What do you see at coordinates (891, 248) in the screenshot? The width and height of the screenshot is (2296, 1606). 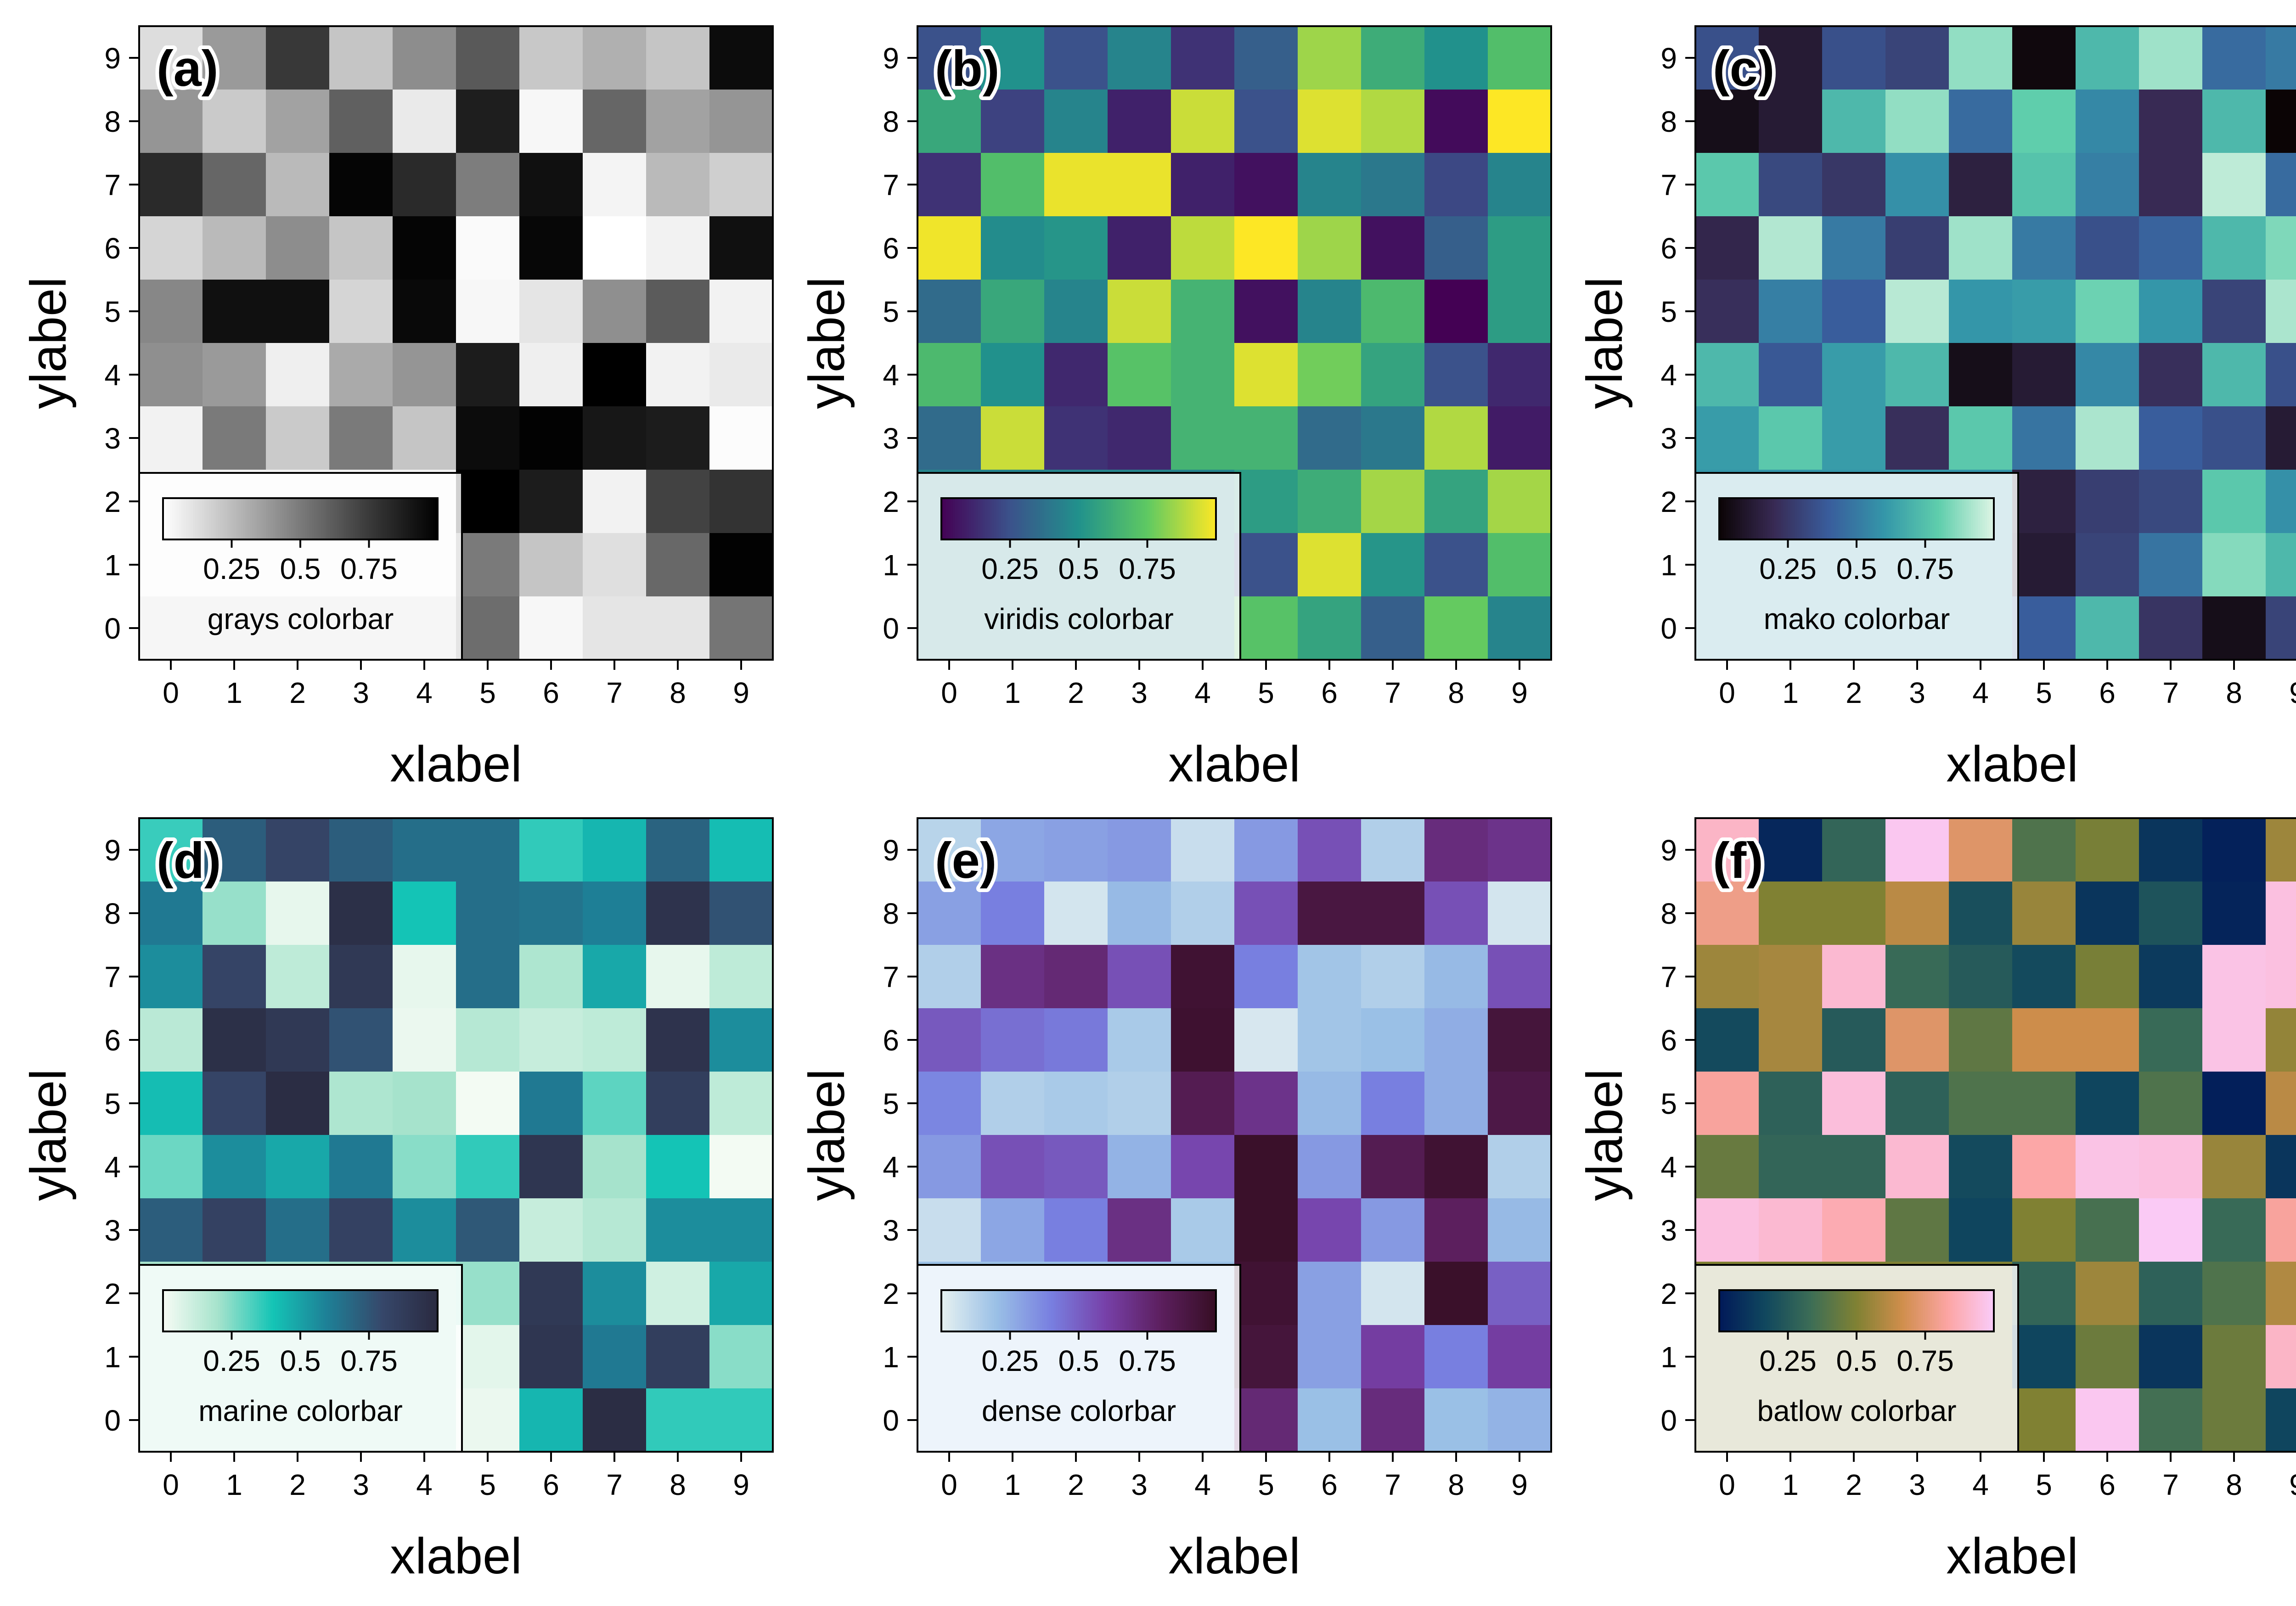 I see `y-tick-label: 6` at bounding box center [891, 248].